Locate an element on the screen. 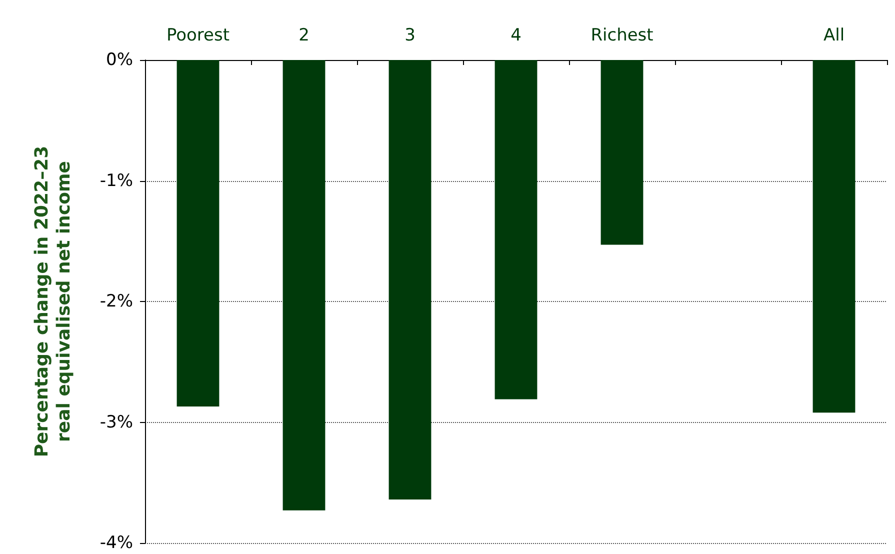  y-axis-title: Percentage change in 2022–23 real equivalised net income is located at coordinates (53, 302).